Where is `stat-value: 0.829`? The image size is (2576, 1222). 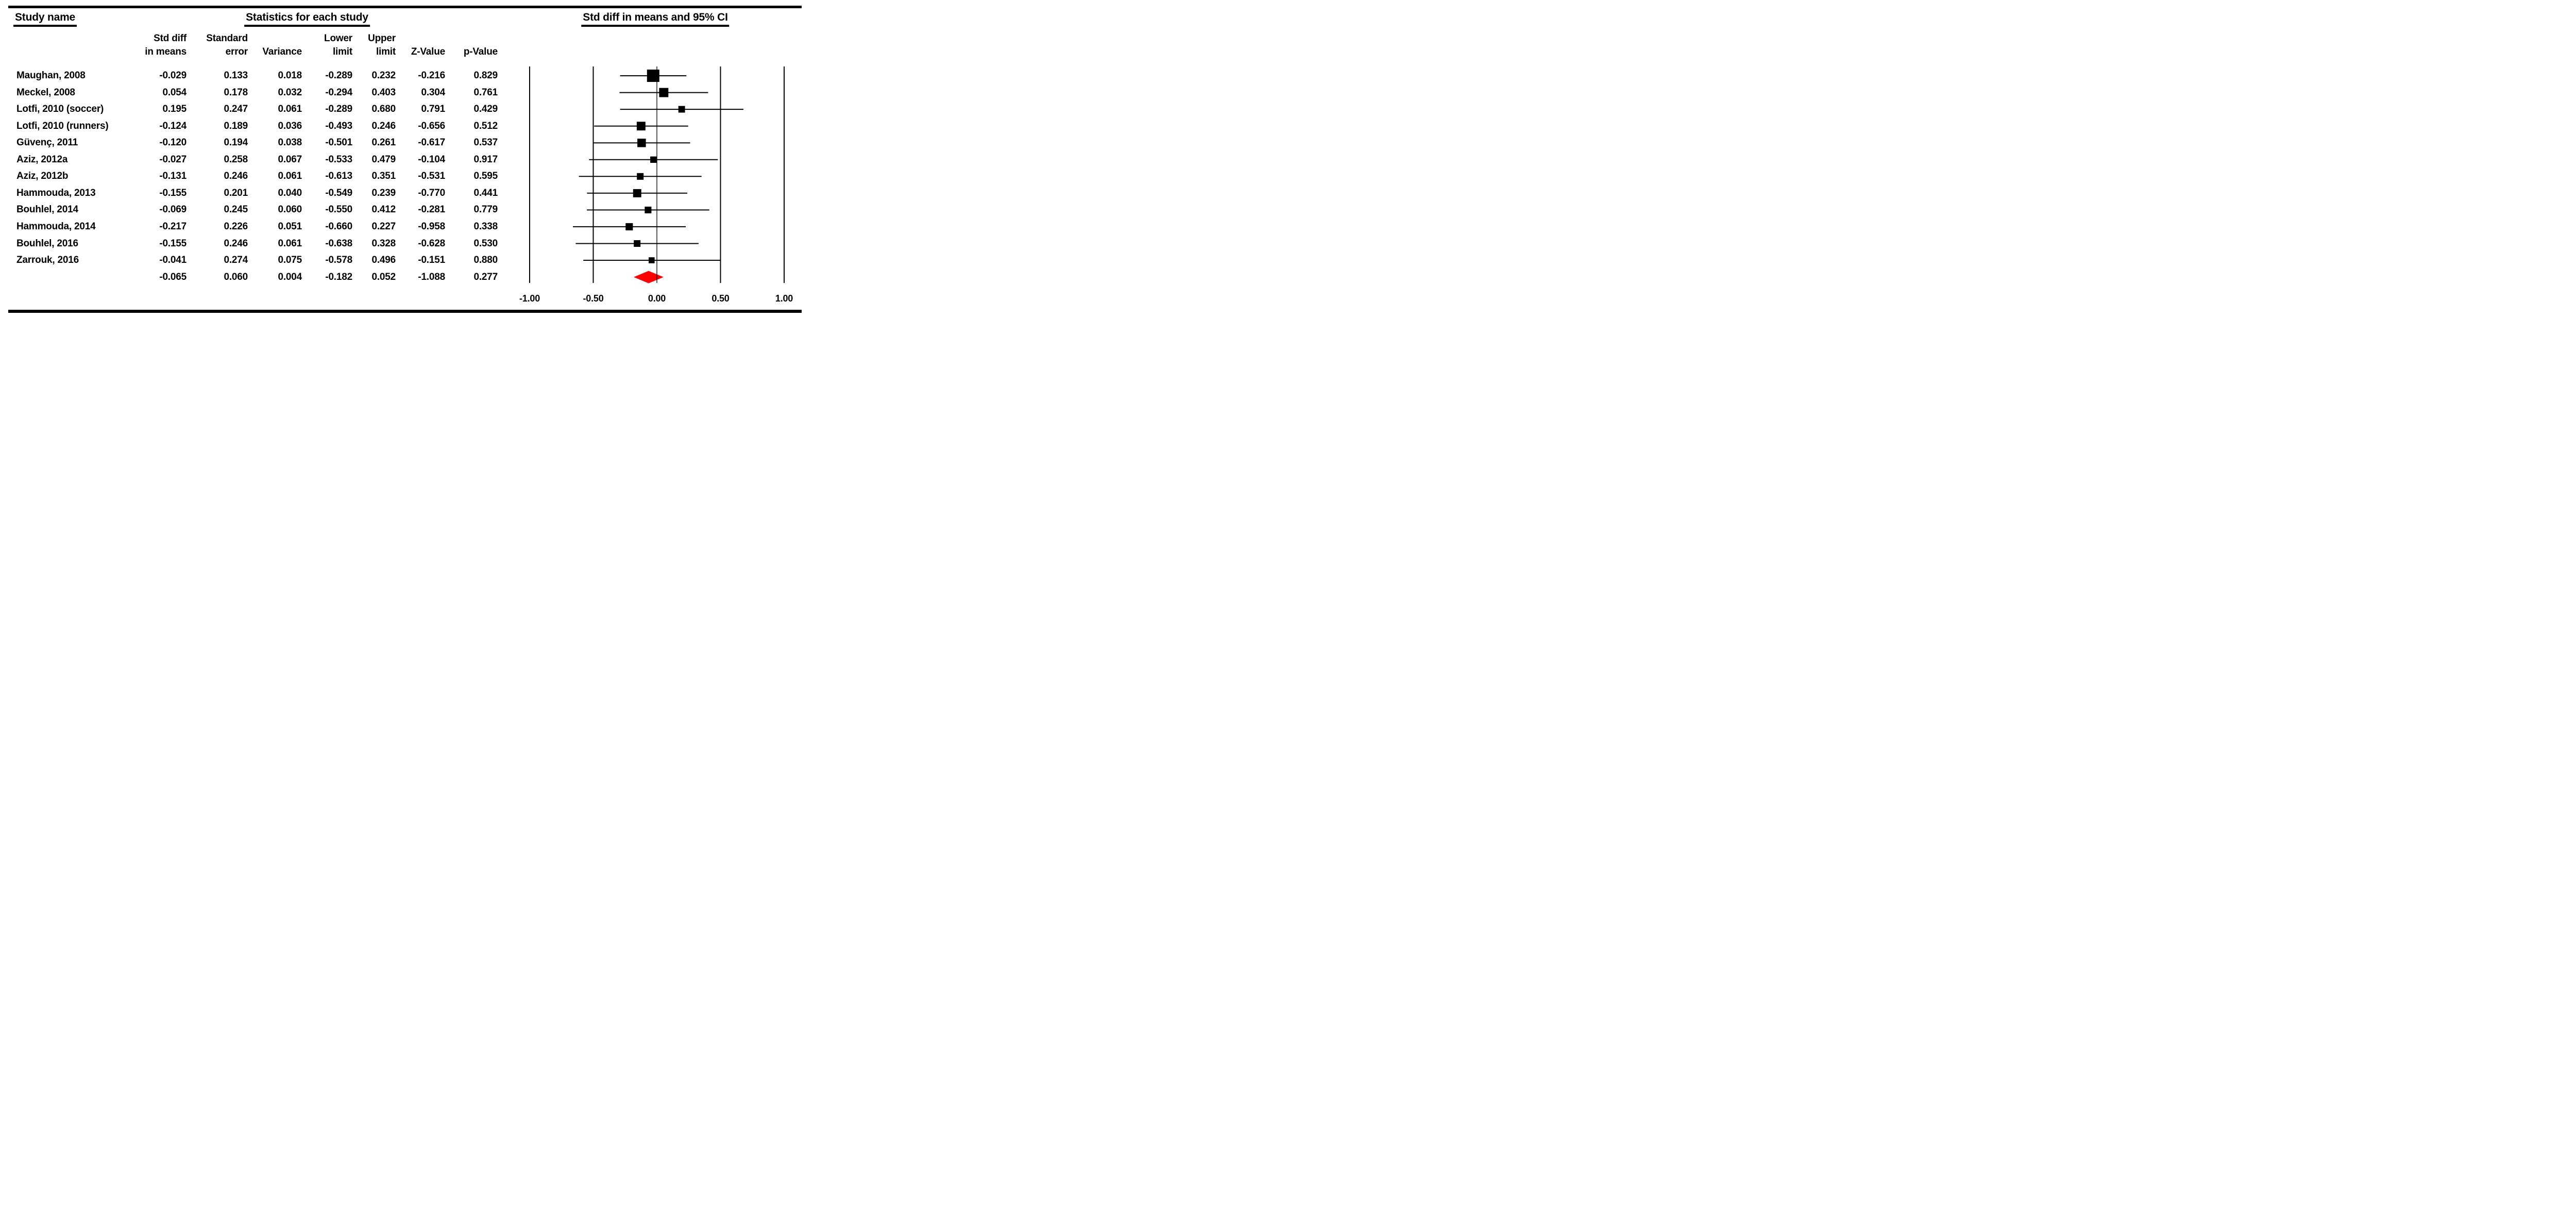 stat-value: 0.829 is located at coordinates (485, 75).